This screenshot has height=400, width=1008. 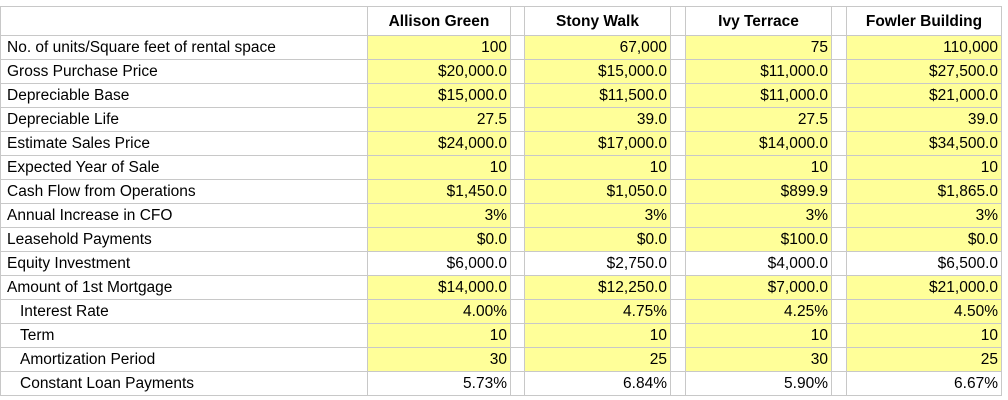 What do you see at coordinates (439, 72) in the screenshot?
I see `value-cell-allison-green: $20,000.0` at bounding box center [439, 72].